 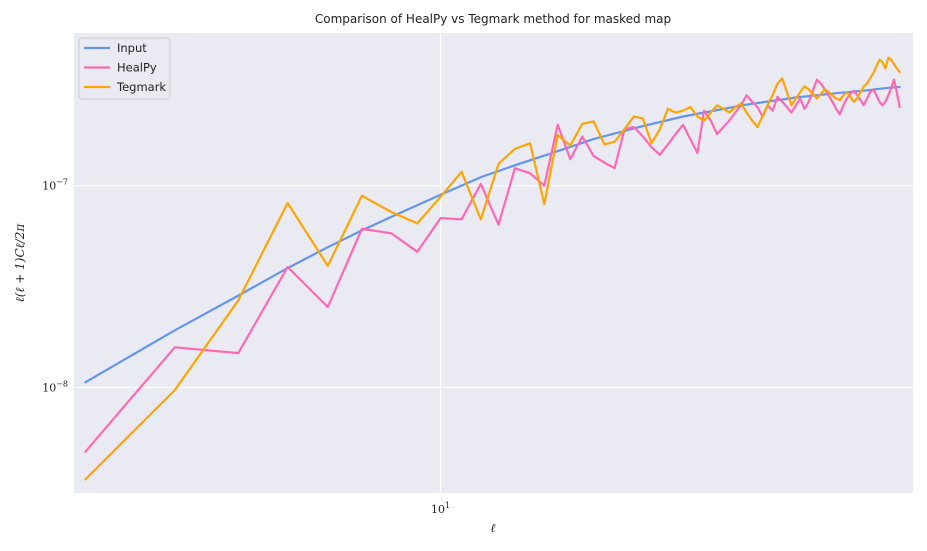 What do you see at coordinates (141, 87) in the screenshot?
I see `legend-label-tegmark: Tegmark` at bounding box center [141, 87].